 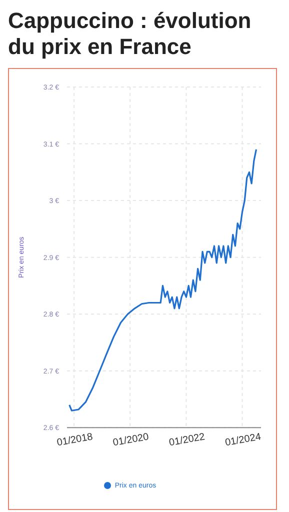 I want to click on x-tick-label: 01/2018, so click(x=75, y=440).